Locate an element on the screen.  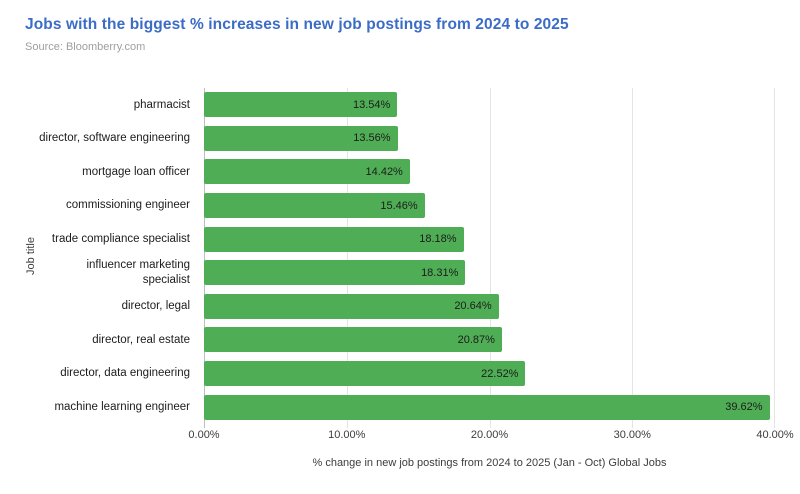
bar: 18.18% is located at coordinates (334, 239).